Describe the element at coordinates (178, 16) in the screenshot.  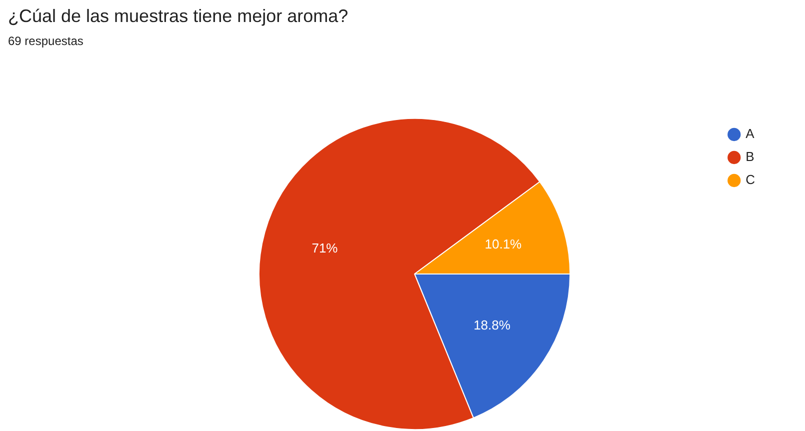
I see `chart-title: ¿Cúal de las muestras tiene mejor aroma?` at that location.